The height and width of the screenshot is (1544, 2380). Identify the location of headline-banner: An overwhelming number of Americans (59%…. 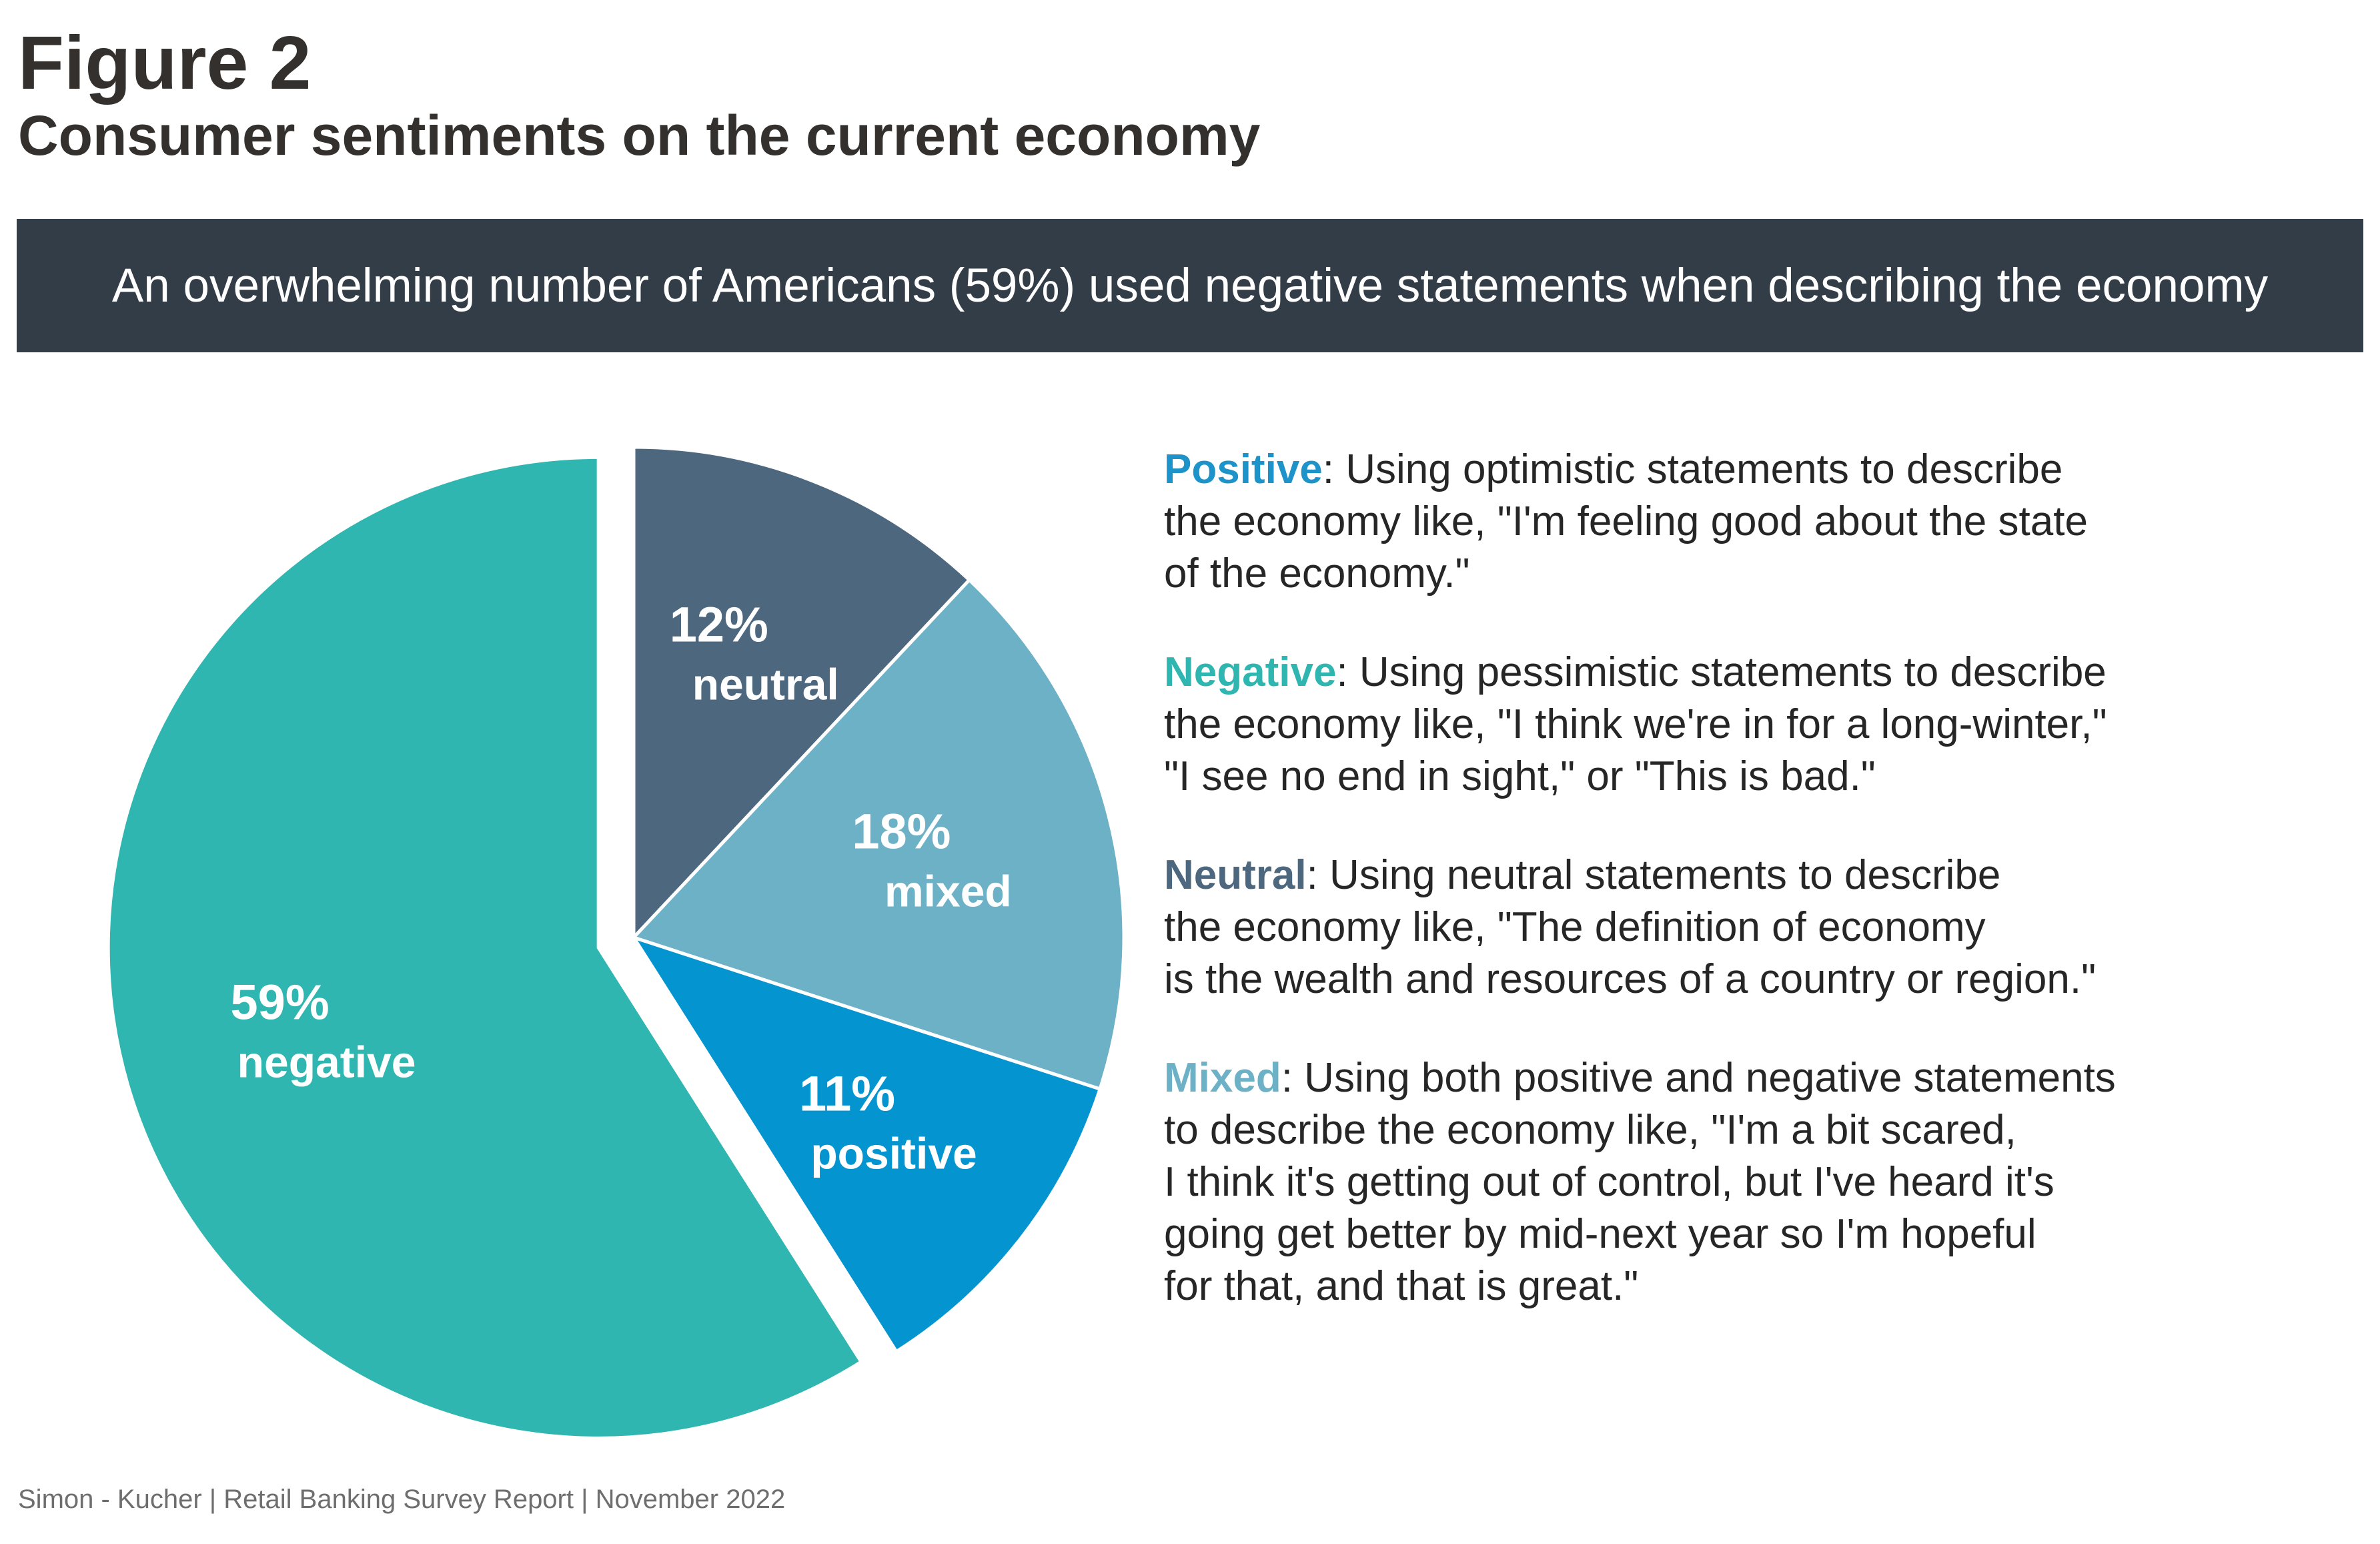
(1190, 285).